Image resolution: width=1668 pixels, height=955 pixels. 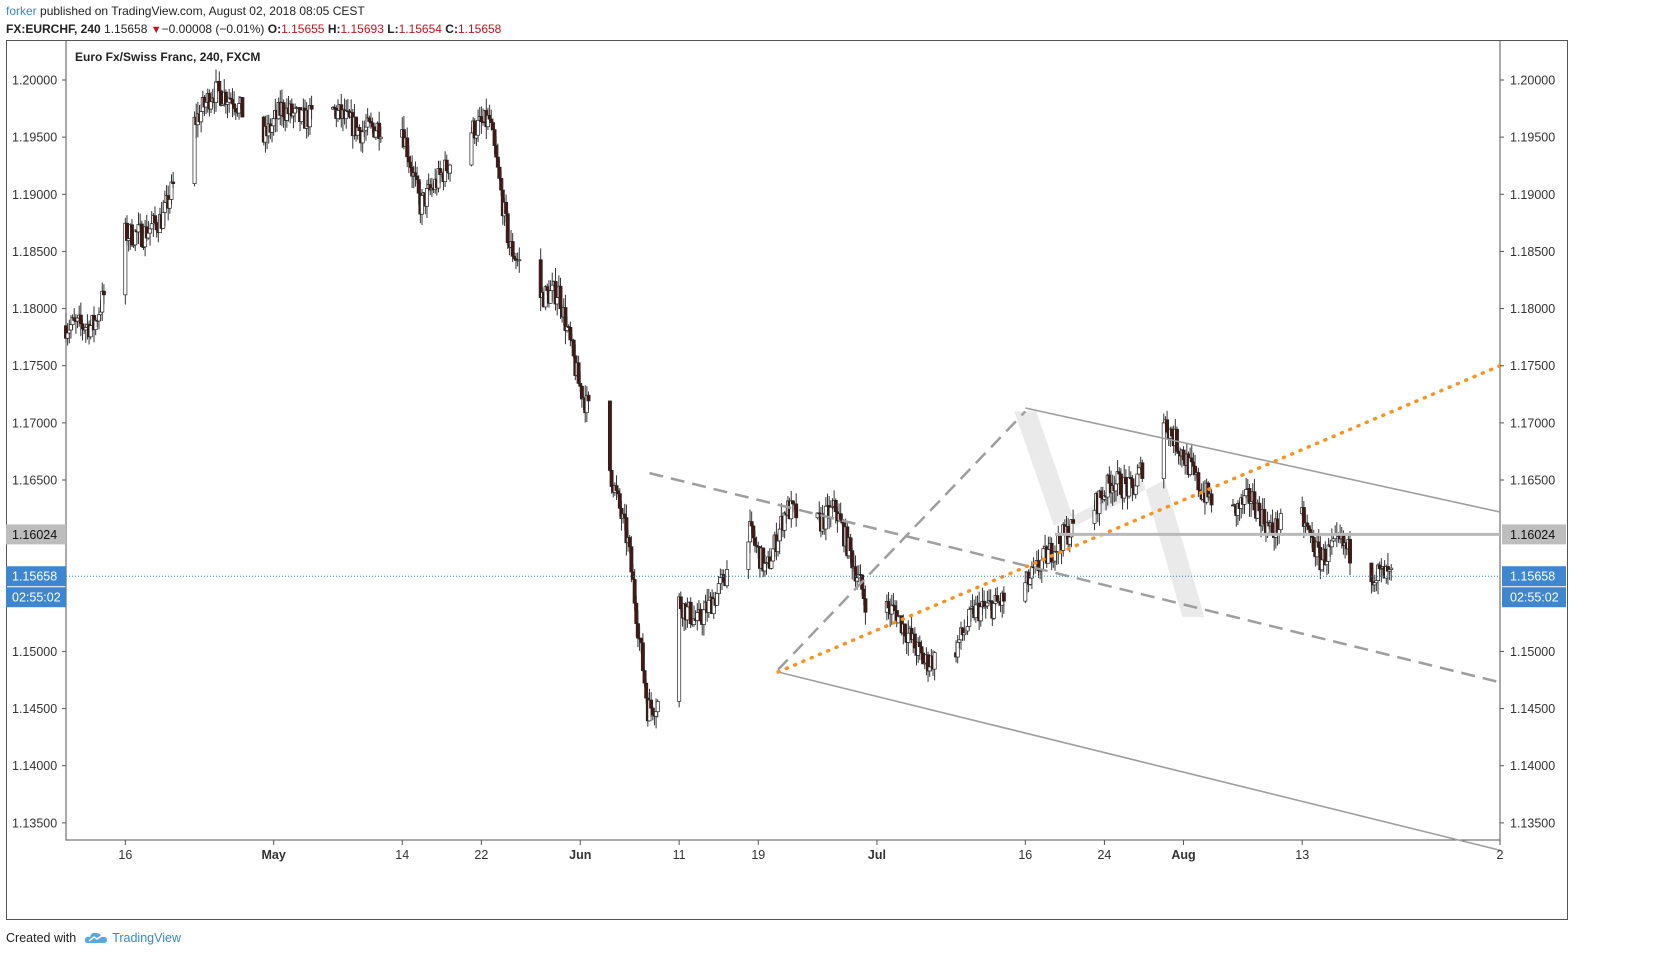 I want to click on author-link: forker, so click(x=21, y=11).